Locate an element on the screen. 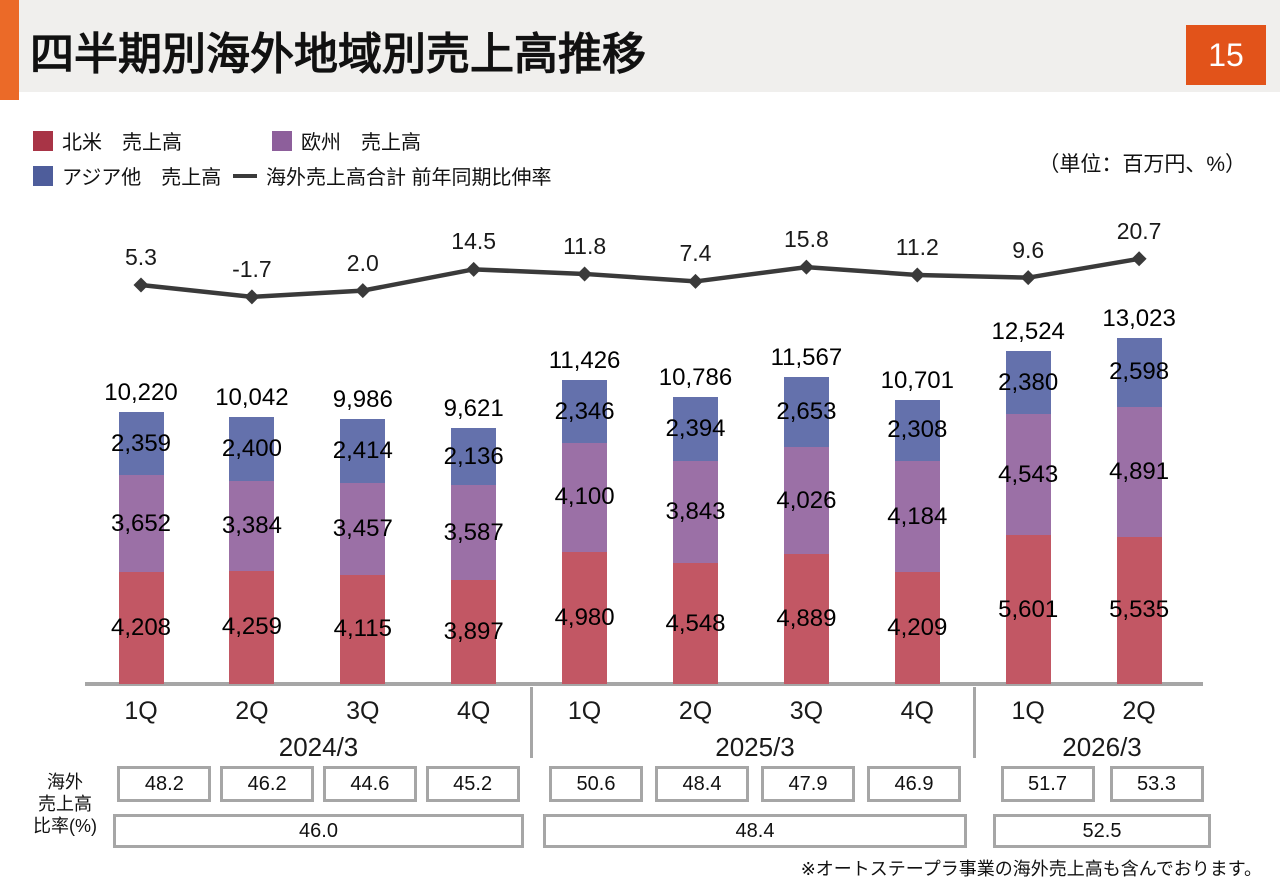 The width and height of the screenshot is (1280, 886). line-series-swatch-icon is located at coordinates (245, 175).